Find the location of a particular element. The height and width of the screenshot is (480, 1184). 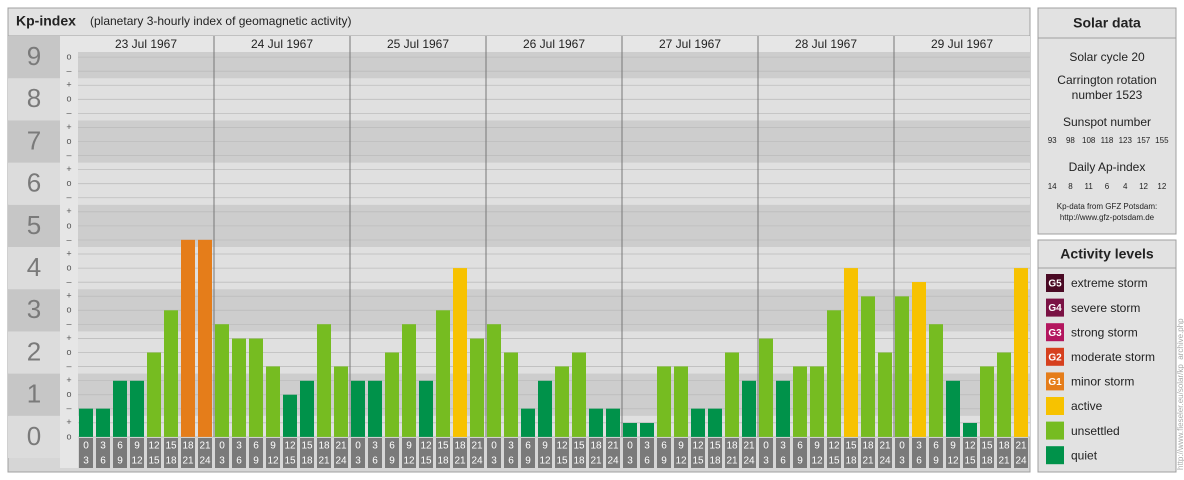

carrington: number 1523 is located at coordinates (1107, 95).